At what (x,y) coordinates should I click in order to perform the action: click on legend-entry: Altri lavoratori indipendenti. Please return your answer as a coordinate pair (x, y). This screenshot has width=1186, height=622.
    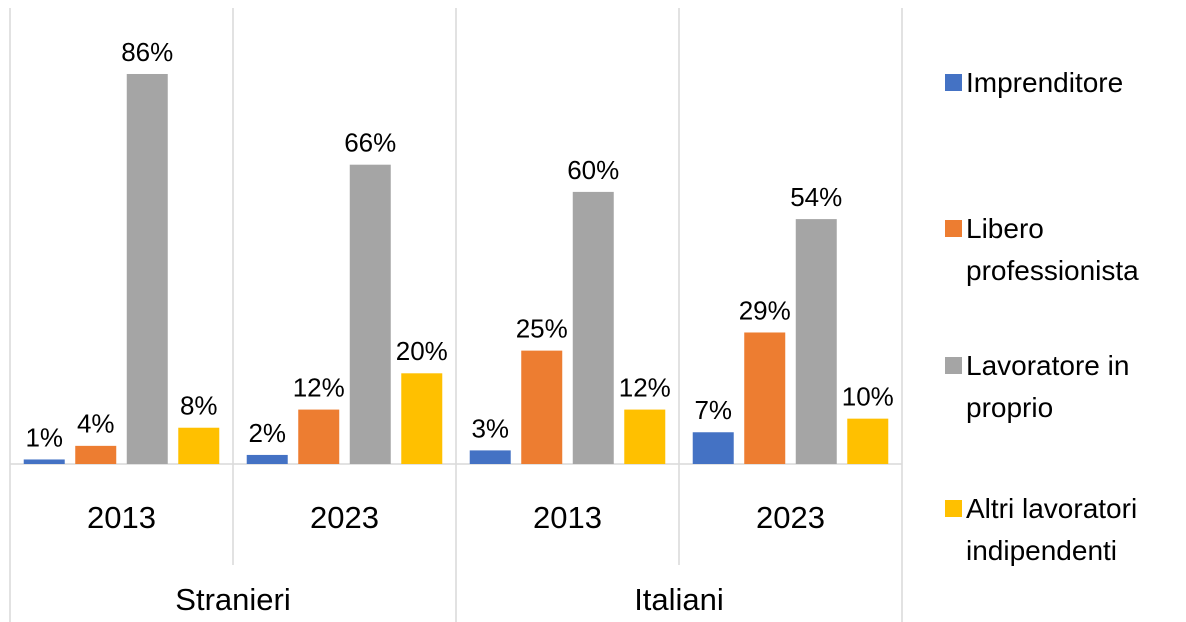
    Looking at the image, I should click on (1062, 530).